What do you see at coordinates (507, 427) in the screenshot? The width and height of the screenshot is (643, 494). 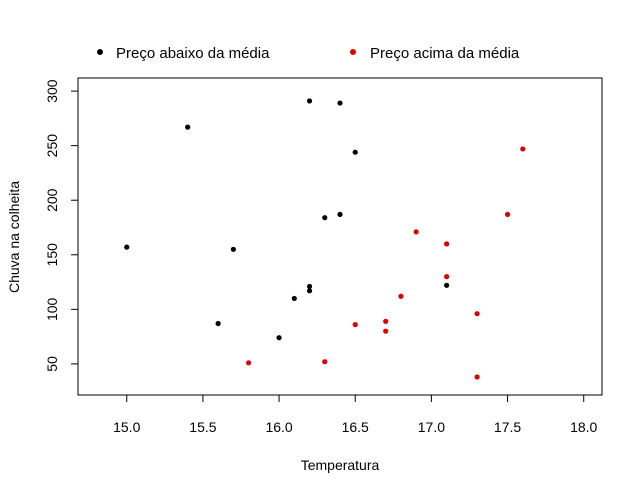 I see `x-tick-label: 17.5` at bounding box center [507, 427].